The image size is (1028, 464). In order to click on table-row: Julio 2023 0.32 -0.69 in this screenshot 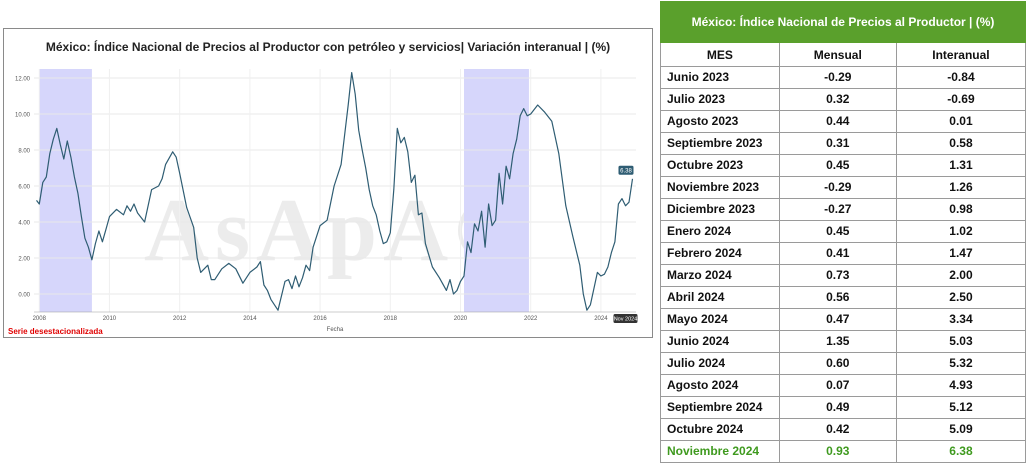, I will do `click(843, 99)`.